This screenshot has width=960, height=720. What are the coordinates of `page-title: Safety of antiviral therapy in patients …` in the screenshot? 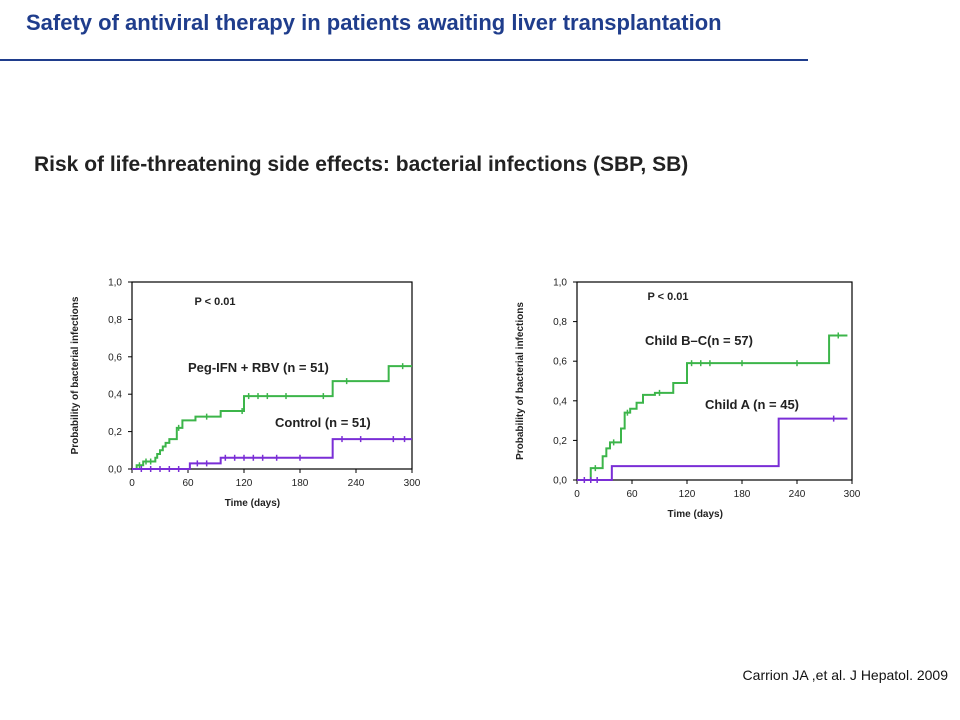 It's located at (374, 22).